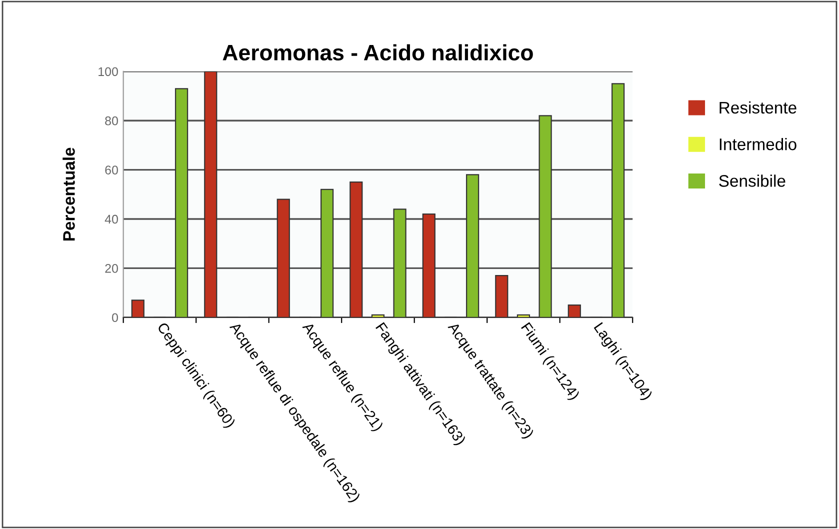 This screenshot has width=839, height=529. What do you see at coordinates (111, 268) in the screenshot?
I see `y-tick-label: 20` at bounding box center [111, 268].